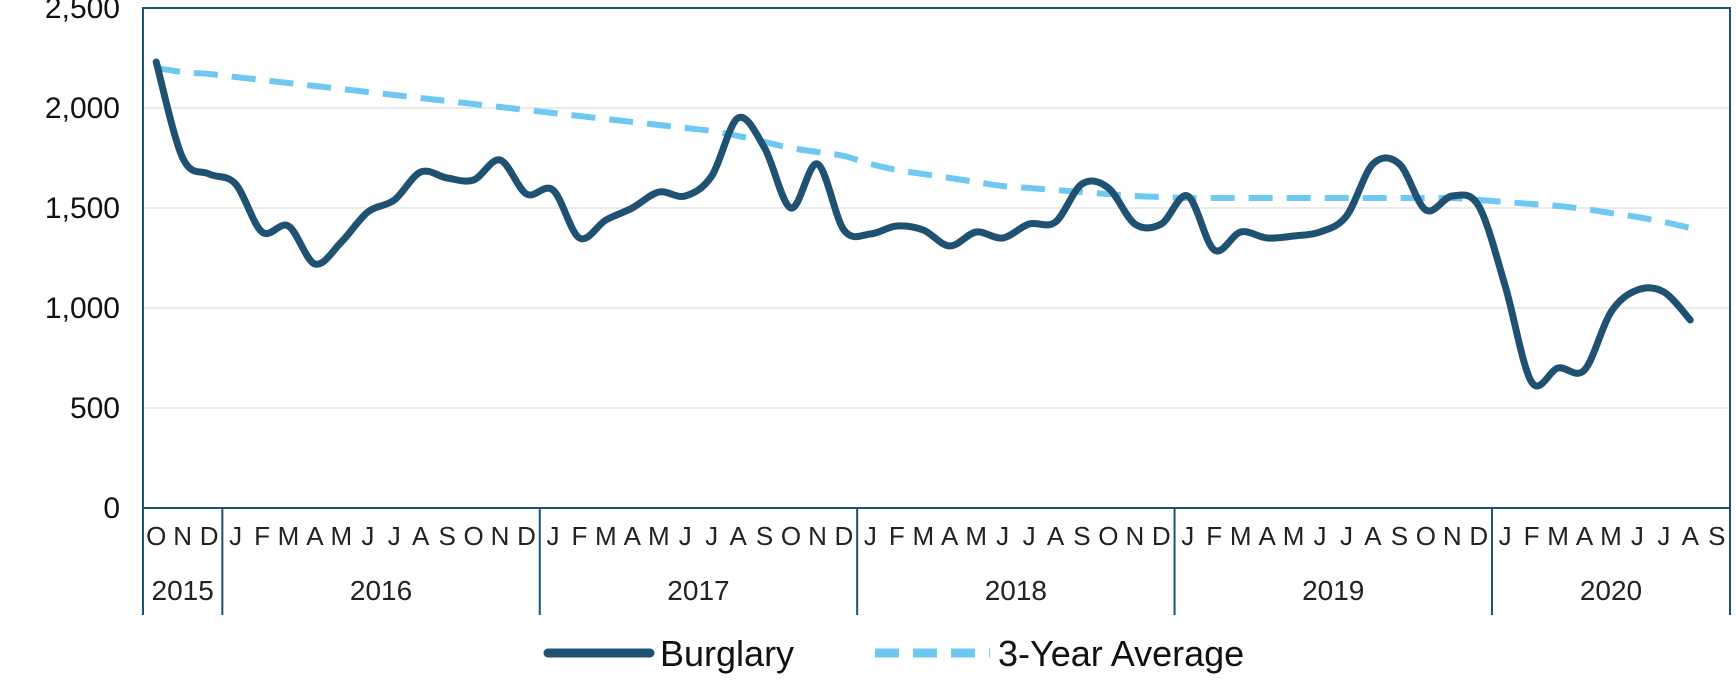  Describe the element at coordinates (82, 108) in the screenshot. I see `y-tick-label: 2,000` at that location.